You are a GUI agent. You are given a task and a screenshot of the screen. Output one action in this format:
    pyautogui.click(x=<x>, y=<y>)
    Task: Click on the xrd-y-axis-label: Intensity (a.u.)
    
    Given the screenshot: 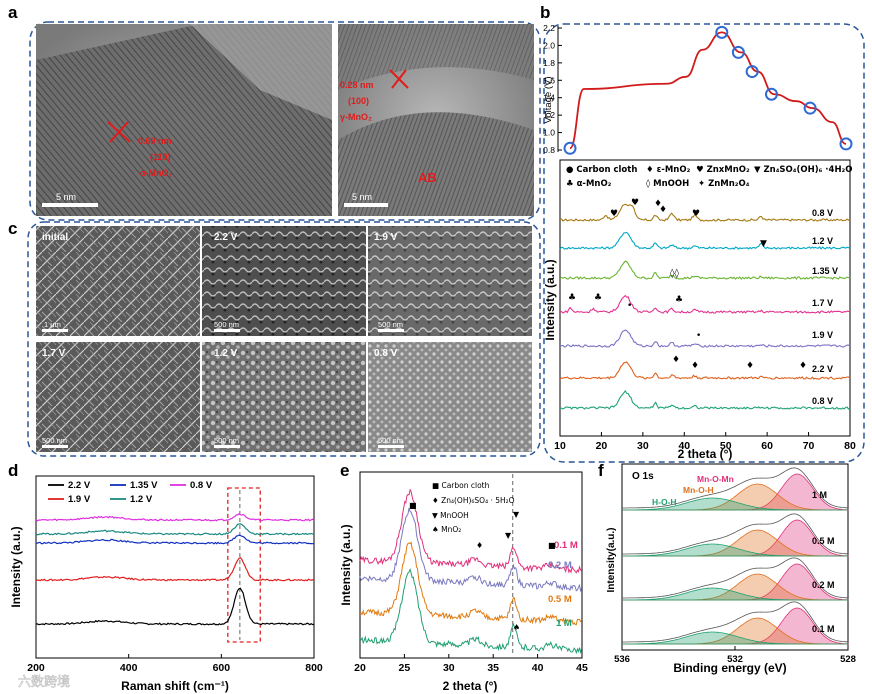 What is the action you would take?
    pyautogui.click(x=550, y=299)
    